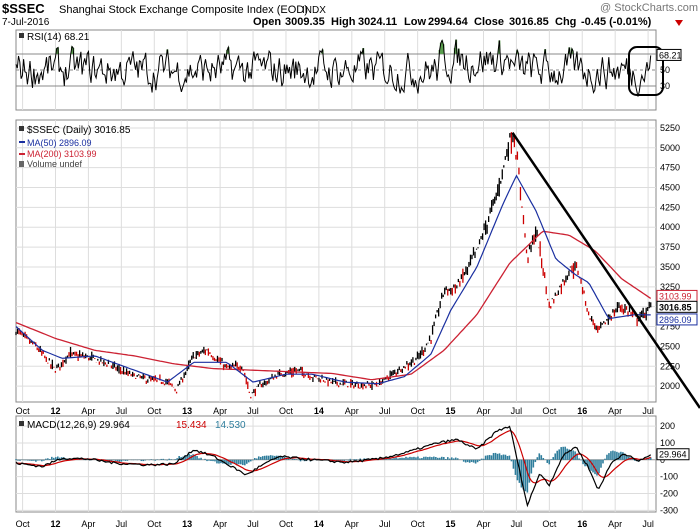  Describe the element at coordinates (670, 188) in the screenshot. I see `price-tick-label: 4500` at that location.